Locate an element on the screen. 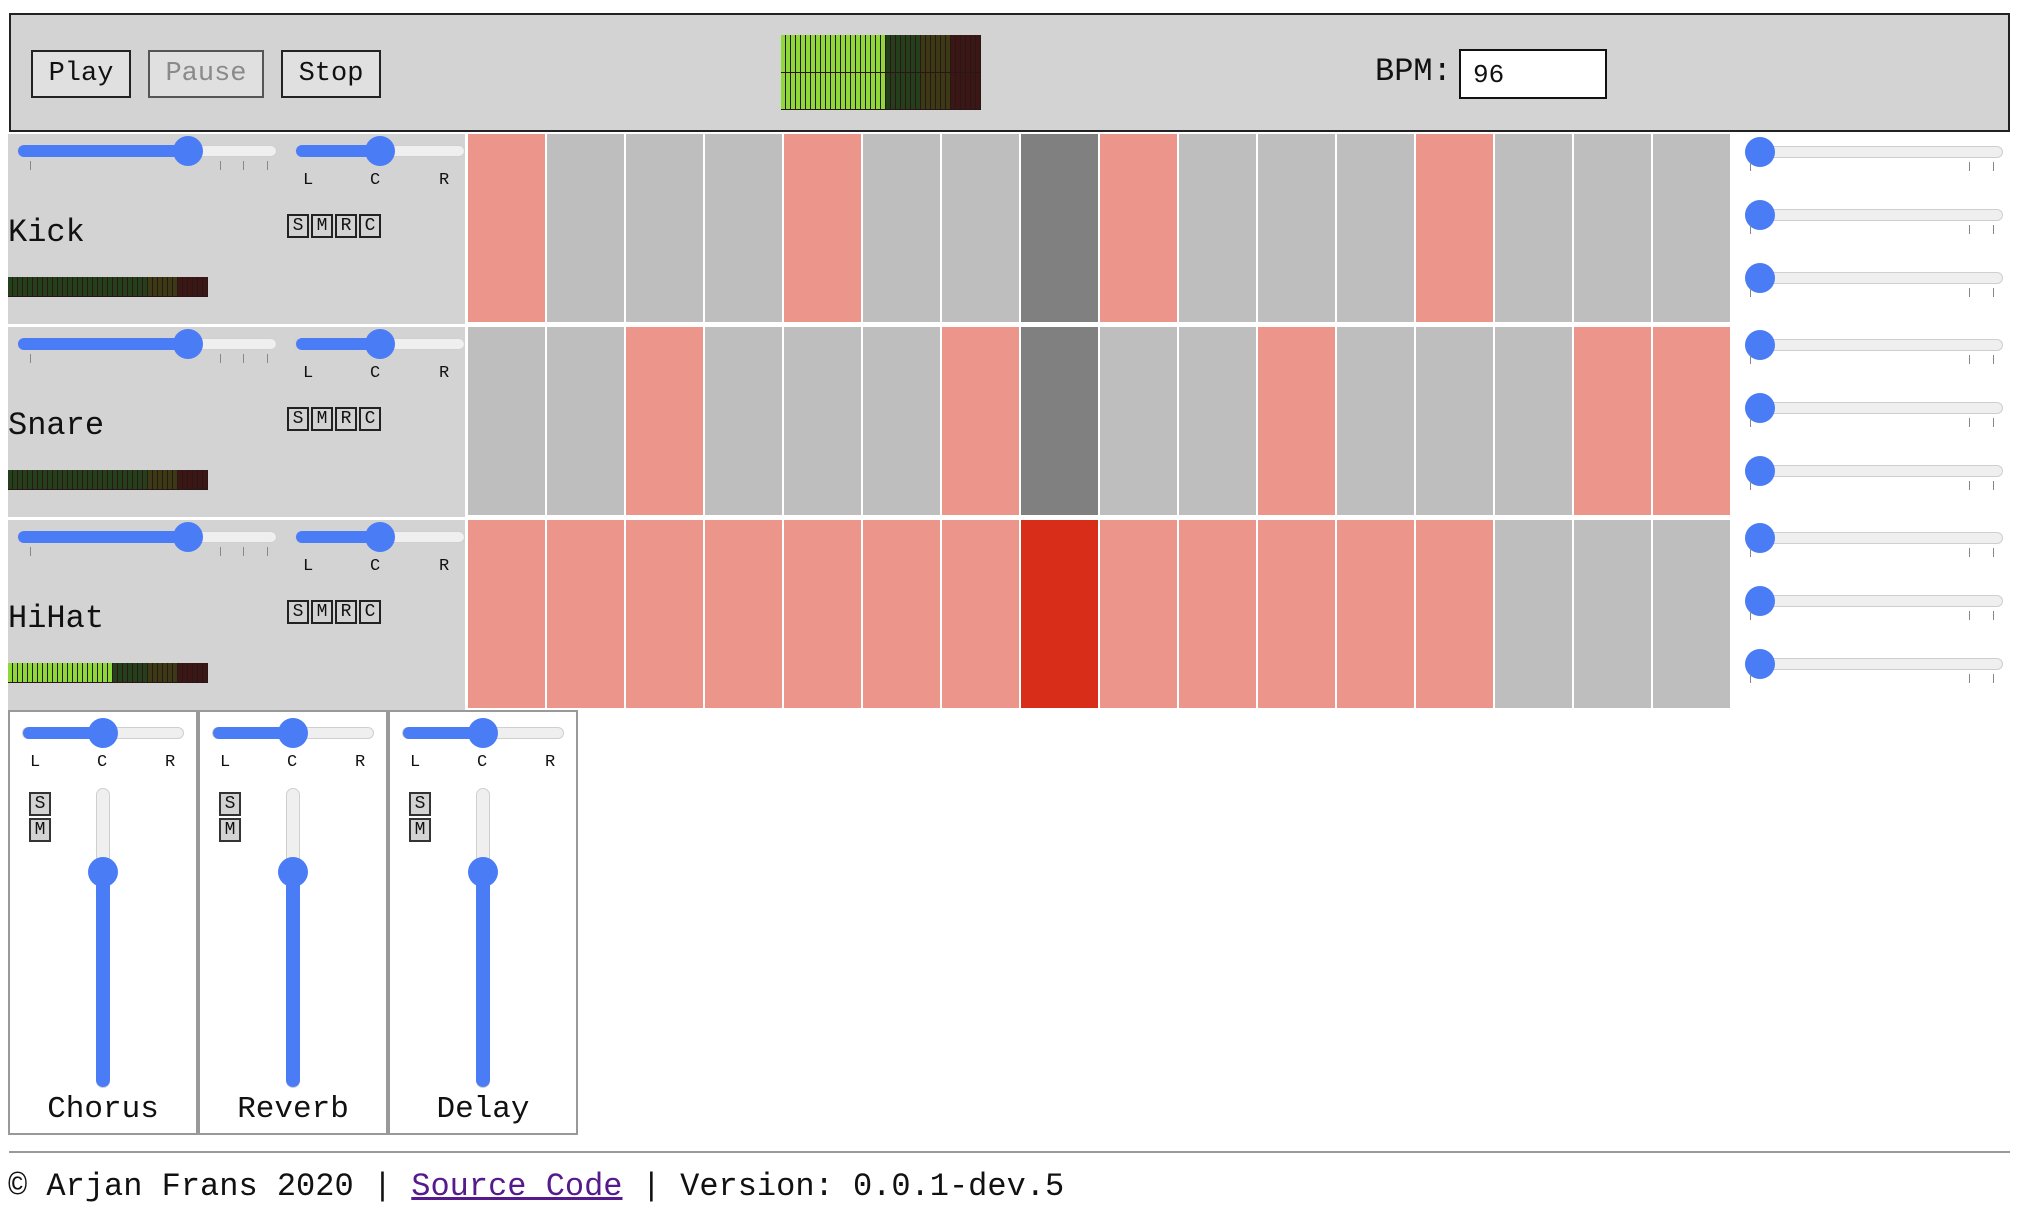 The image size is (2019, 1222). play-button: Play is located at coordinates (81, 74).